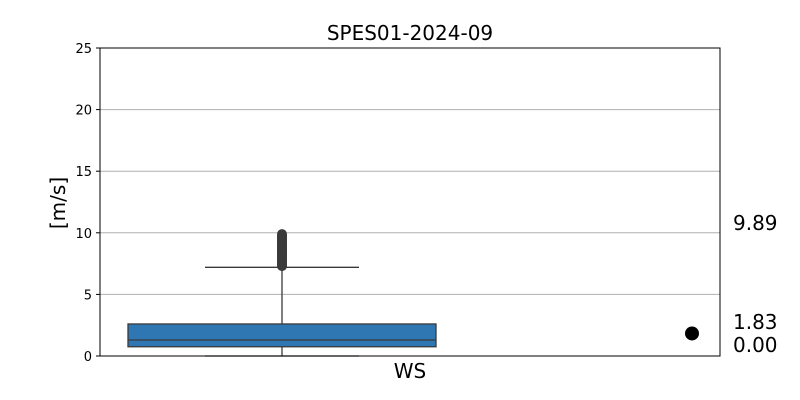  I want to click on y-tick-label-5: 5, so click(88, 295).